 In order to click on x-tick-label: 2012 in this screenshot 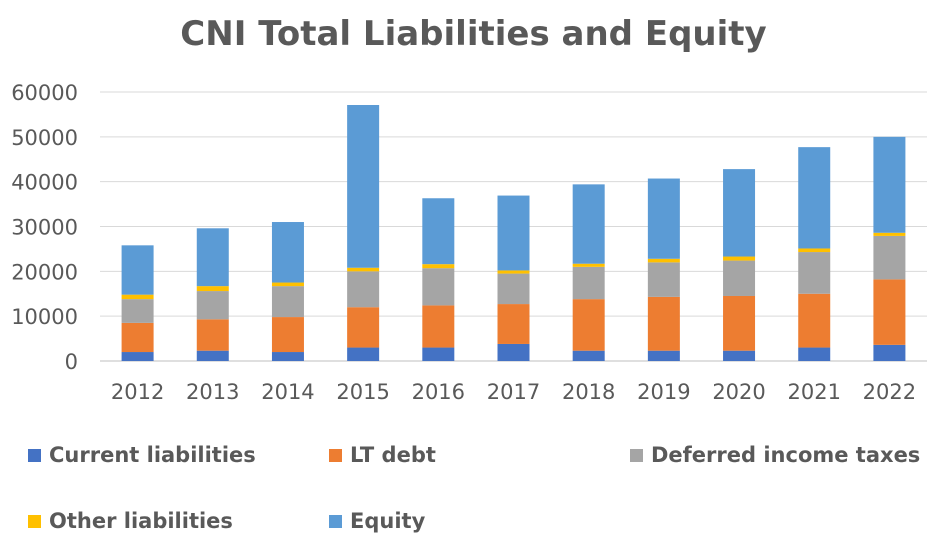, I will do `click(137, 392)`.